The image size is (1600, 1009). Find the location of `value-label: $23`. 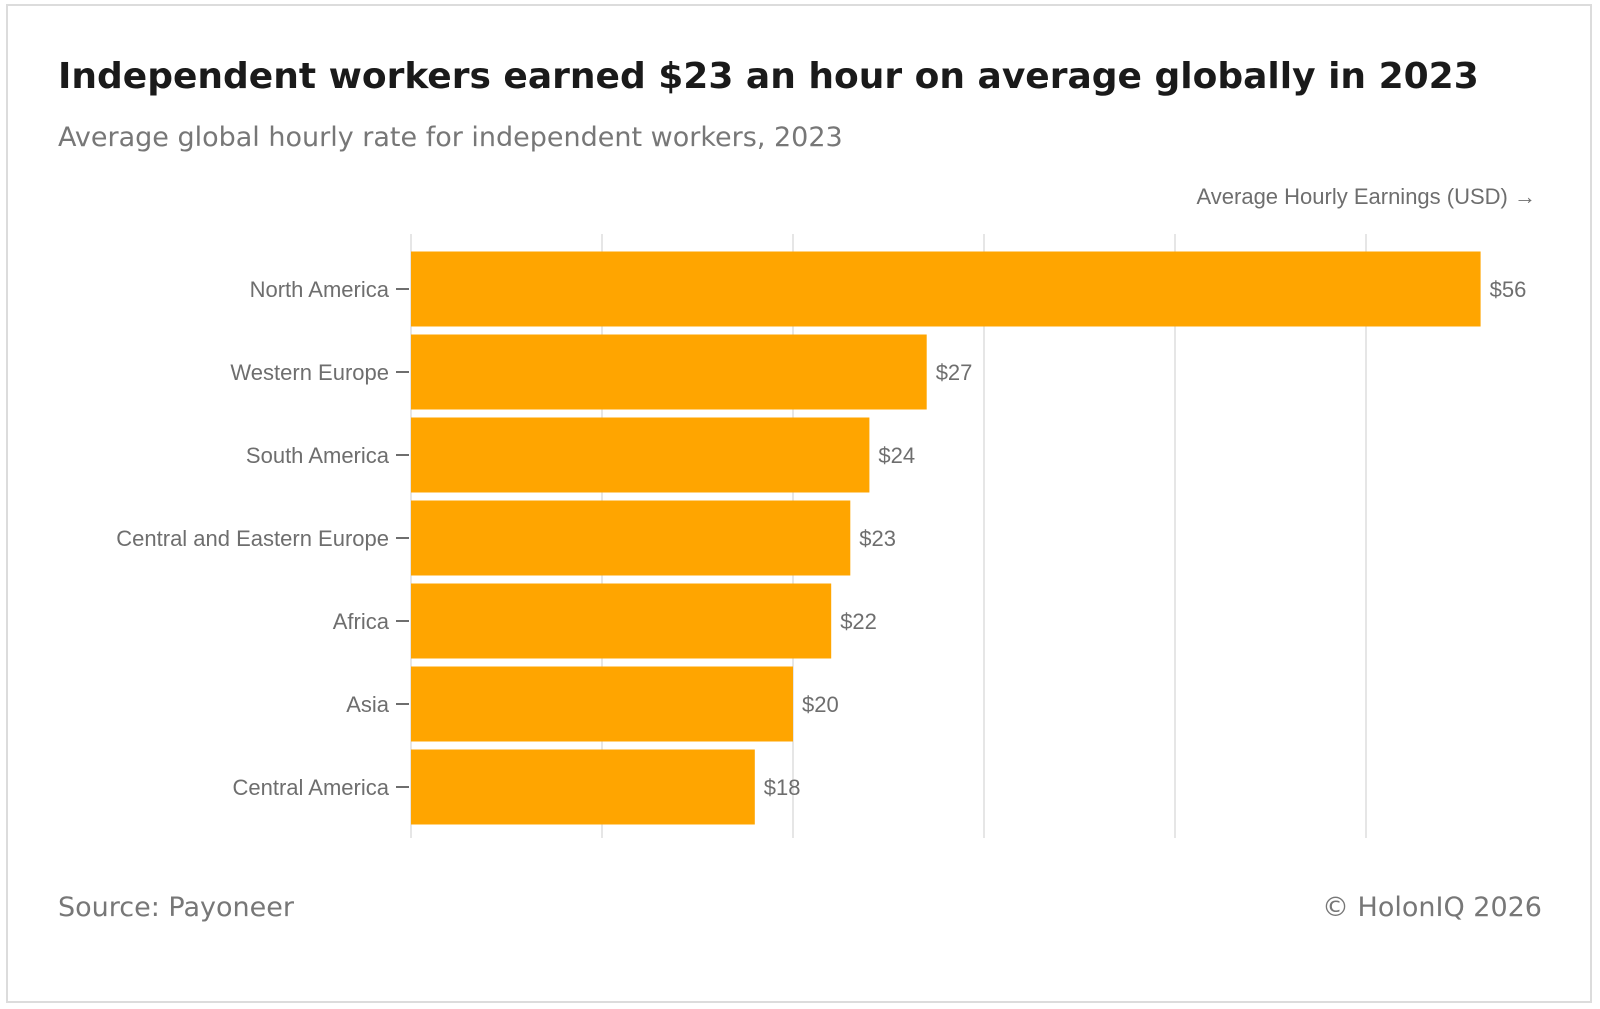

value-label: $23 is located at coordinates (877, 538).